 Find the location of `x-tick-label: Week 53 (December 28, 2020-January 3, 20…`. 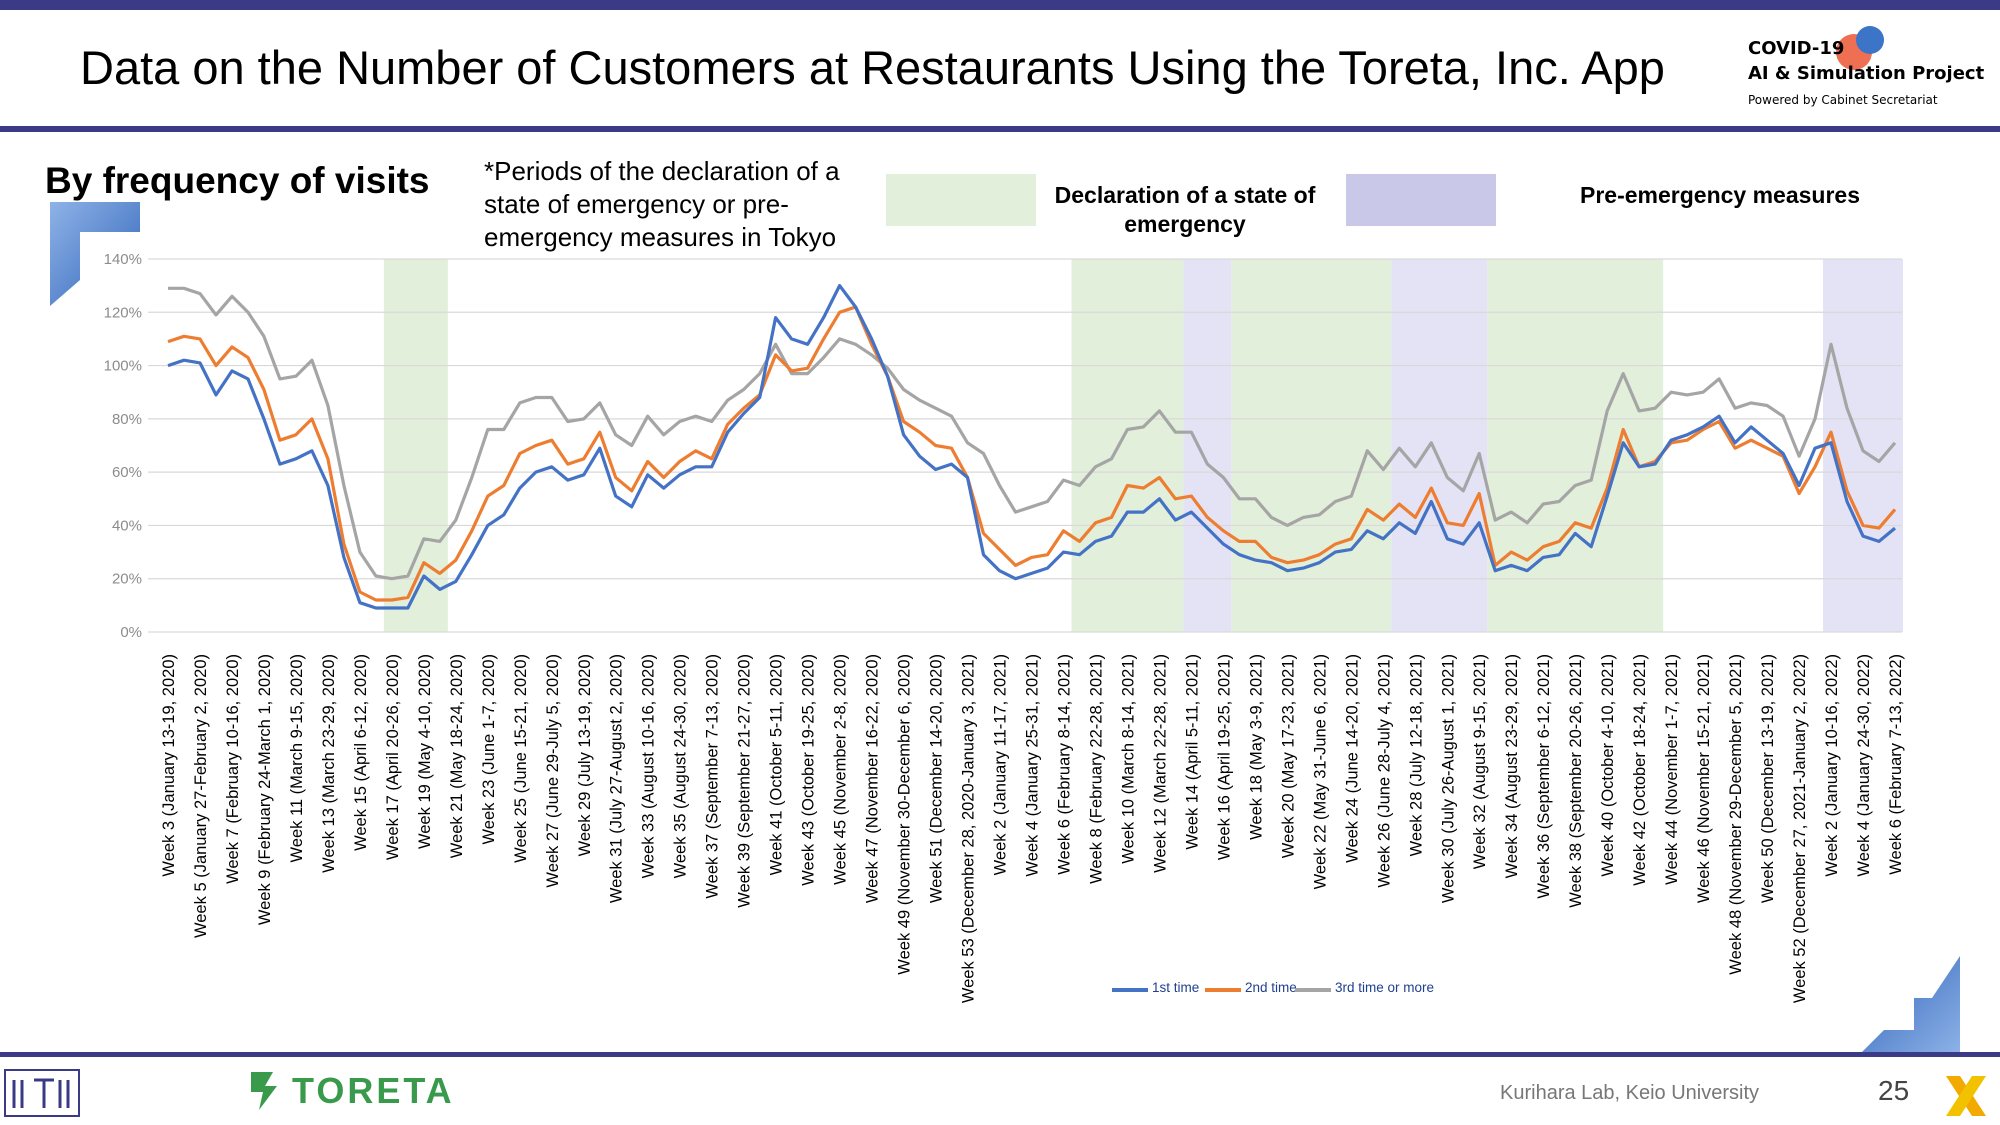

x-tick-label: Week 53 (December 28, 2020-January 3, 20… is located at coordinates (969, 828).